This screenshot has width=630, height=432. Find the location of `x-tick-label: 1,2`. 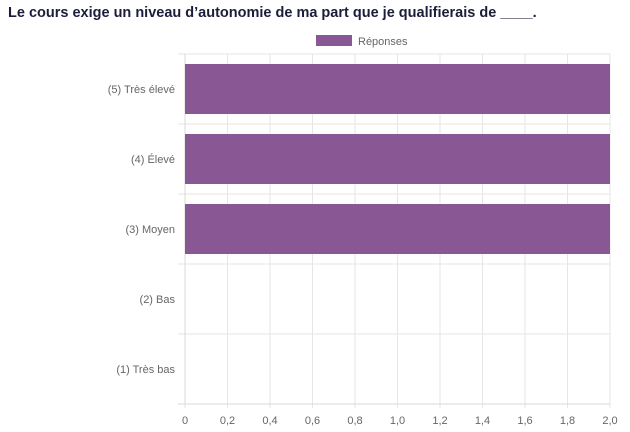

x-tick-label: 1,2 is located at coordinates (439, 421).